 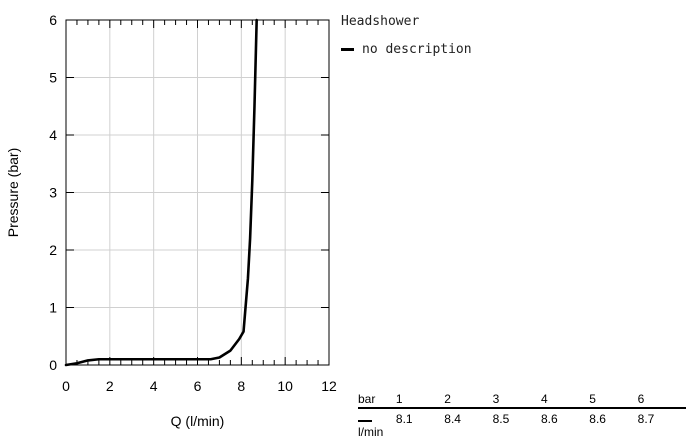 I want to click on x-tick-label: 6, so click(x=198, y=386).